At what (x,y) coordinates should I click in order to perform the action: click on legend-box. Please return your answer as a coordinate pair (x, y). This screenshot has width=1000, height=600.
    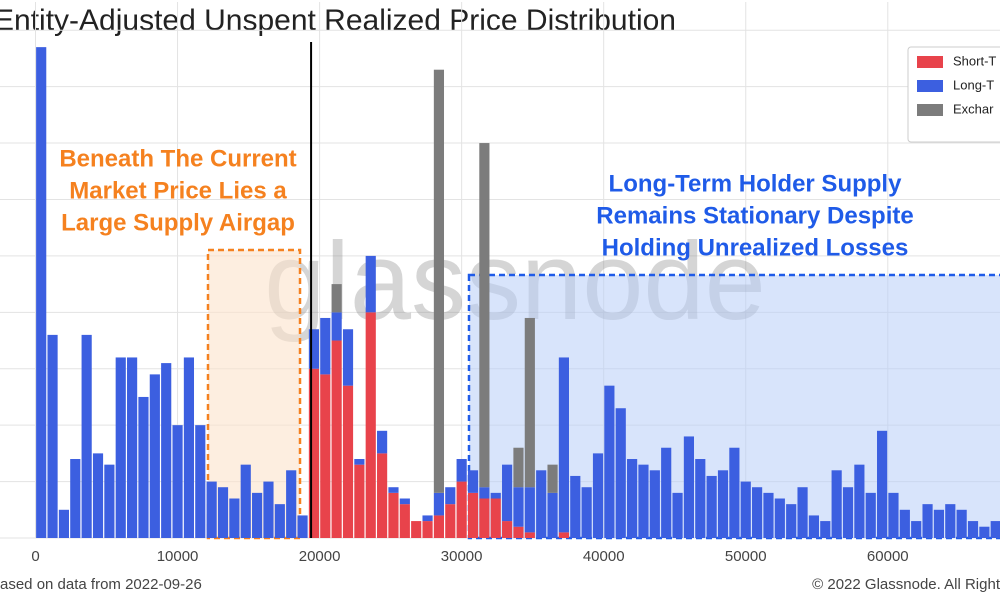
    Looking at the image, I should click on (953, 94).